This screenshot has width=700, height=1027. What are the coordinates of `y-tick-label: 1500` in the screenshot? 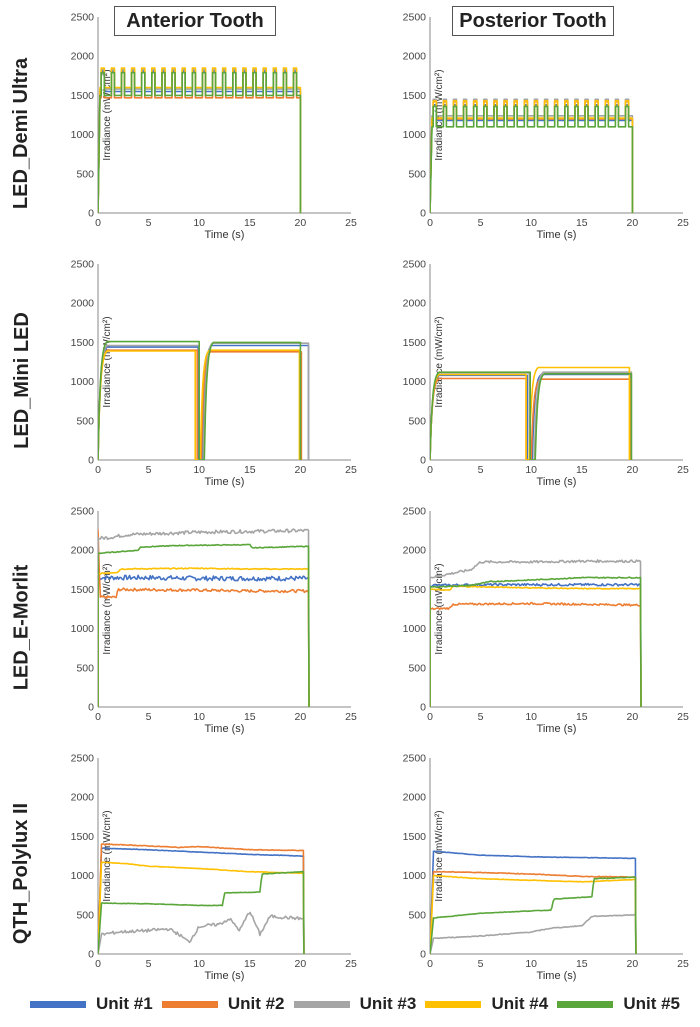 It's located at (83, 590).